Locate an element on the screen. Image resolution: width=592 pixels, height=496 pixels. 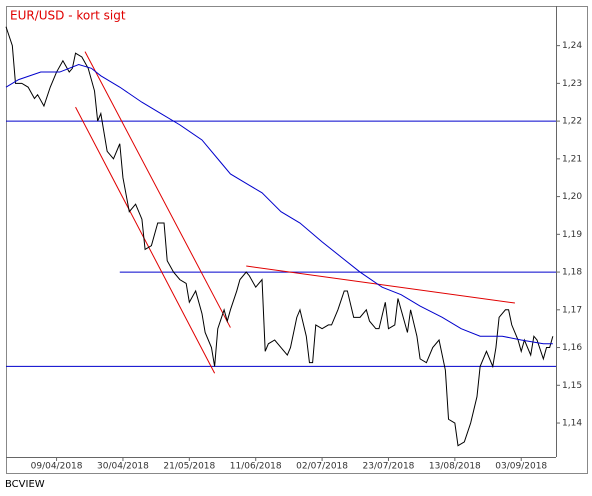
x-tick-label: 09/04/2018 is located at coordinates (57, 467).